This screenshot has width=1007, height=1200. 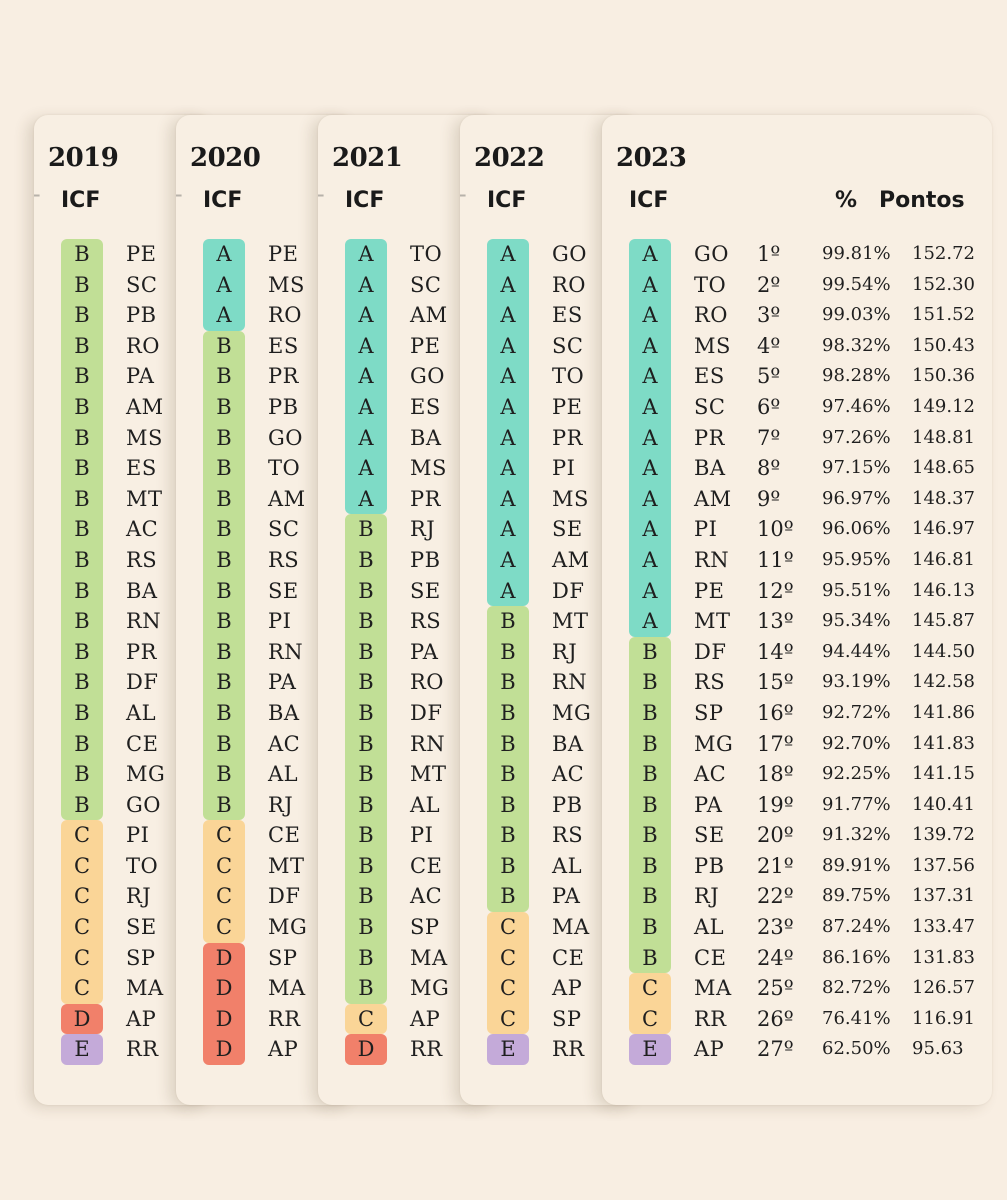 I want to click on state-code: RO, so click(x=285, y=315).